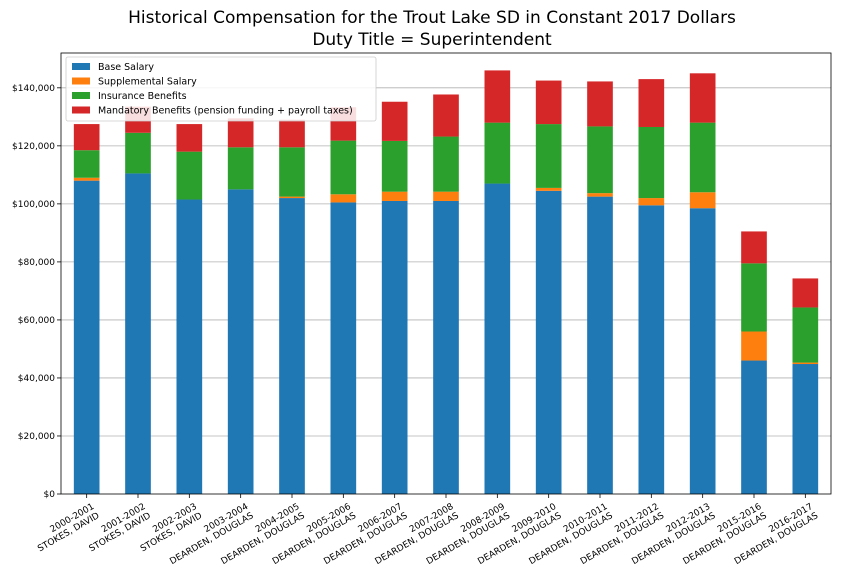  What do you see at coordinates (33, 147) in the screenshot?
I see `y-tick-label: $120,000` at bounding box center [33, 147].